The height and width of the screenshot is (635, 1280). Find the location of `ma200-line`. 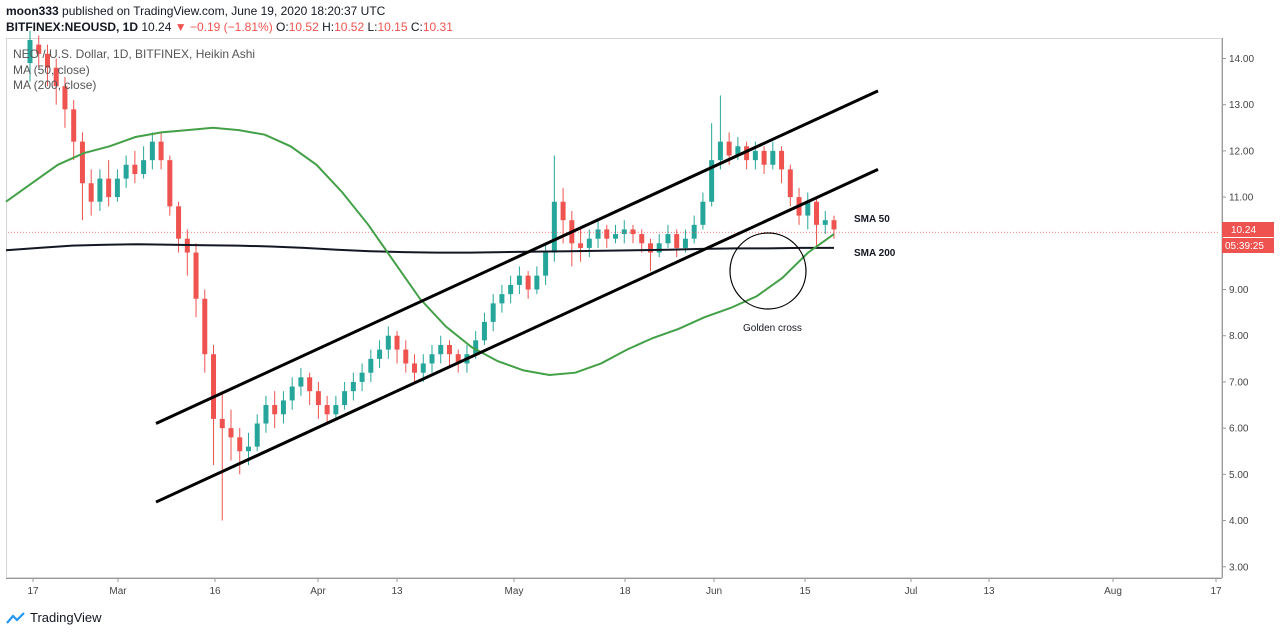

ma200-line is located at coordinates (419, 248).